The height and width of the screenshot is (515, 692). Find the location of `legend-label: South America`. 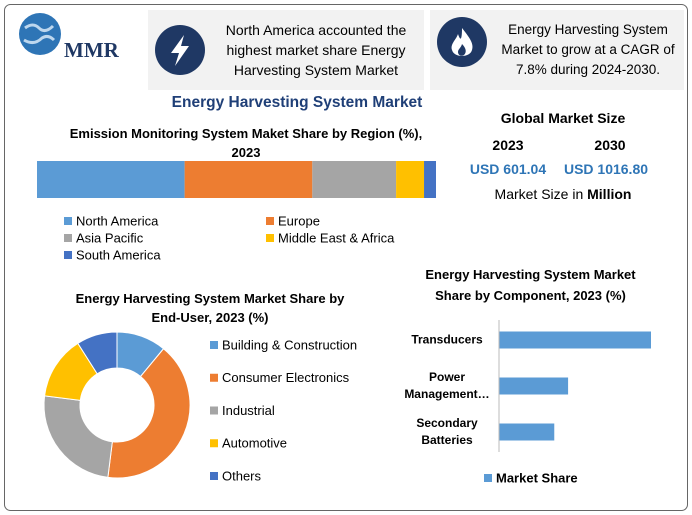

legend-label: South America is located at coordinates (118, 254).